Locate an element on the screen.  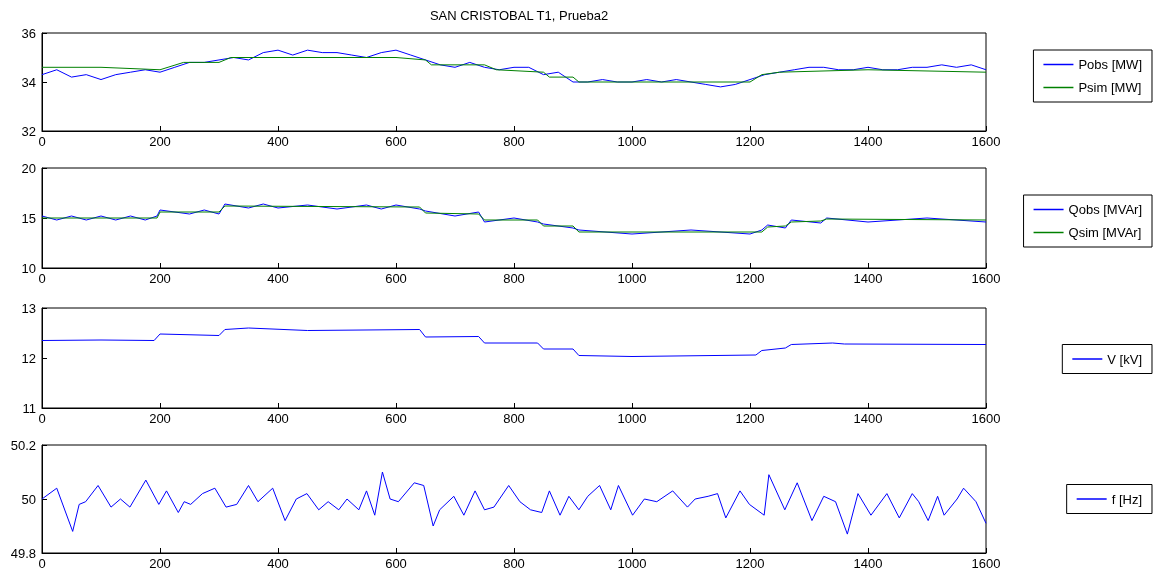
legend-label: Qobs [MVAr] is located at coordinates (1105, 209).